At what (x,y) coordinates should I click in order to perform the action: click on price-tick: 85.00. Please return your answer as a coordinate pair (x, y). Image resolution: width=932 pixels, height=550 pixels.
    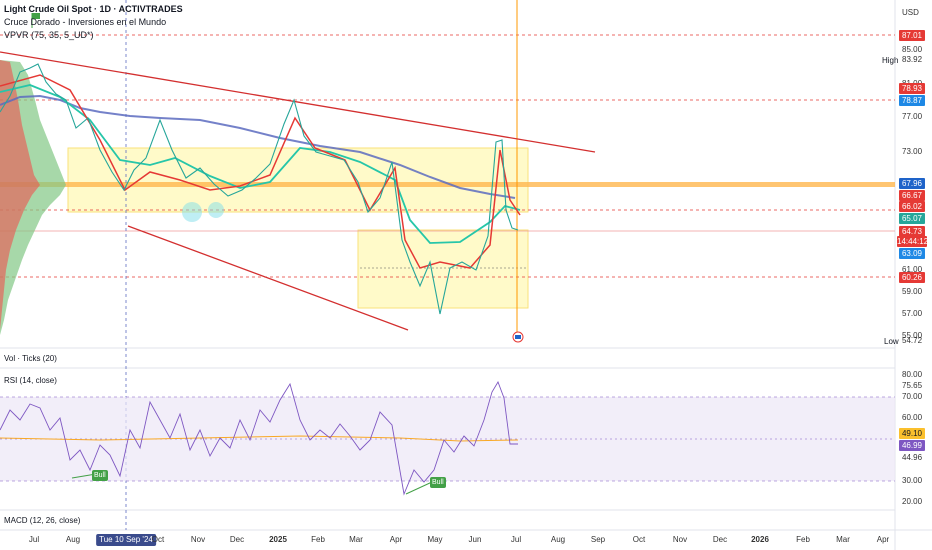
    Looking at the image, I should click on (912, 49).